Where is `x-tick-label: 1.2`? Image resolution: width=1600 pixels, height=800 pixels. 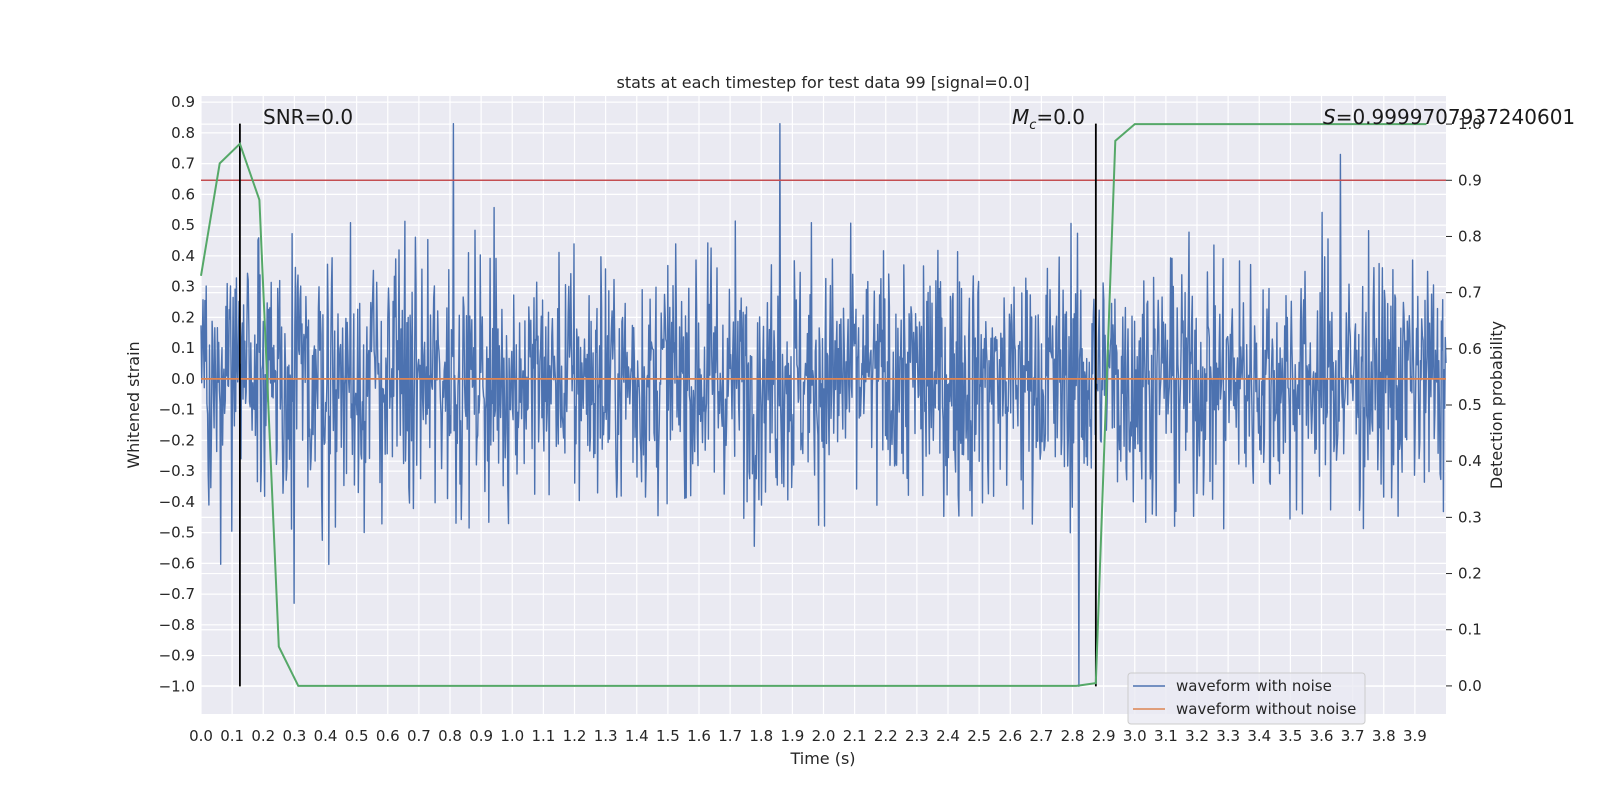 x-tick-label: 1.2 is located at coordinates (575, 736).